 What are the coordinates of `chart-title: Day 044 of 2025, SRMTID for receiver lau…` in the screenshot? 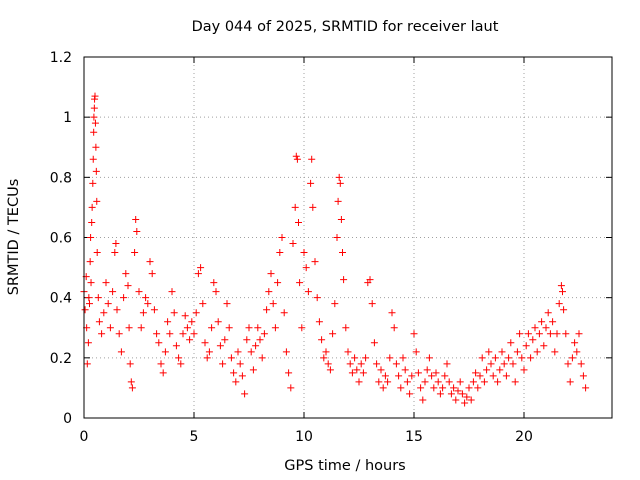 It's located at (345, 27).